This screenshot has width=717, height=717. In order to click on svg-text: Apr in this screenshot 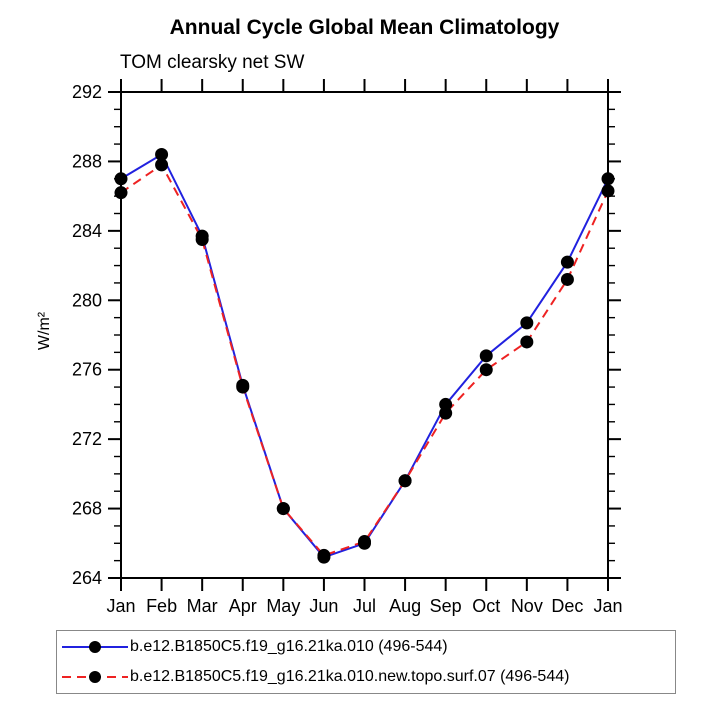, I will do `click(243, 606)`.